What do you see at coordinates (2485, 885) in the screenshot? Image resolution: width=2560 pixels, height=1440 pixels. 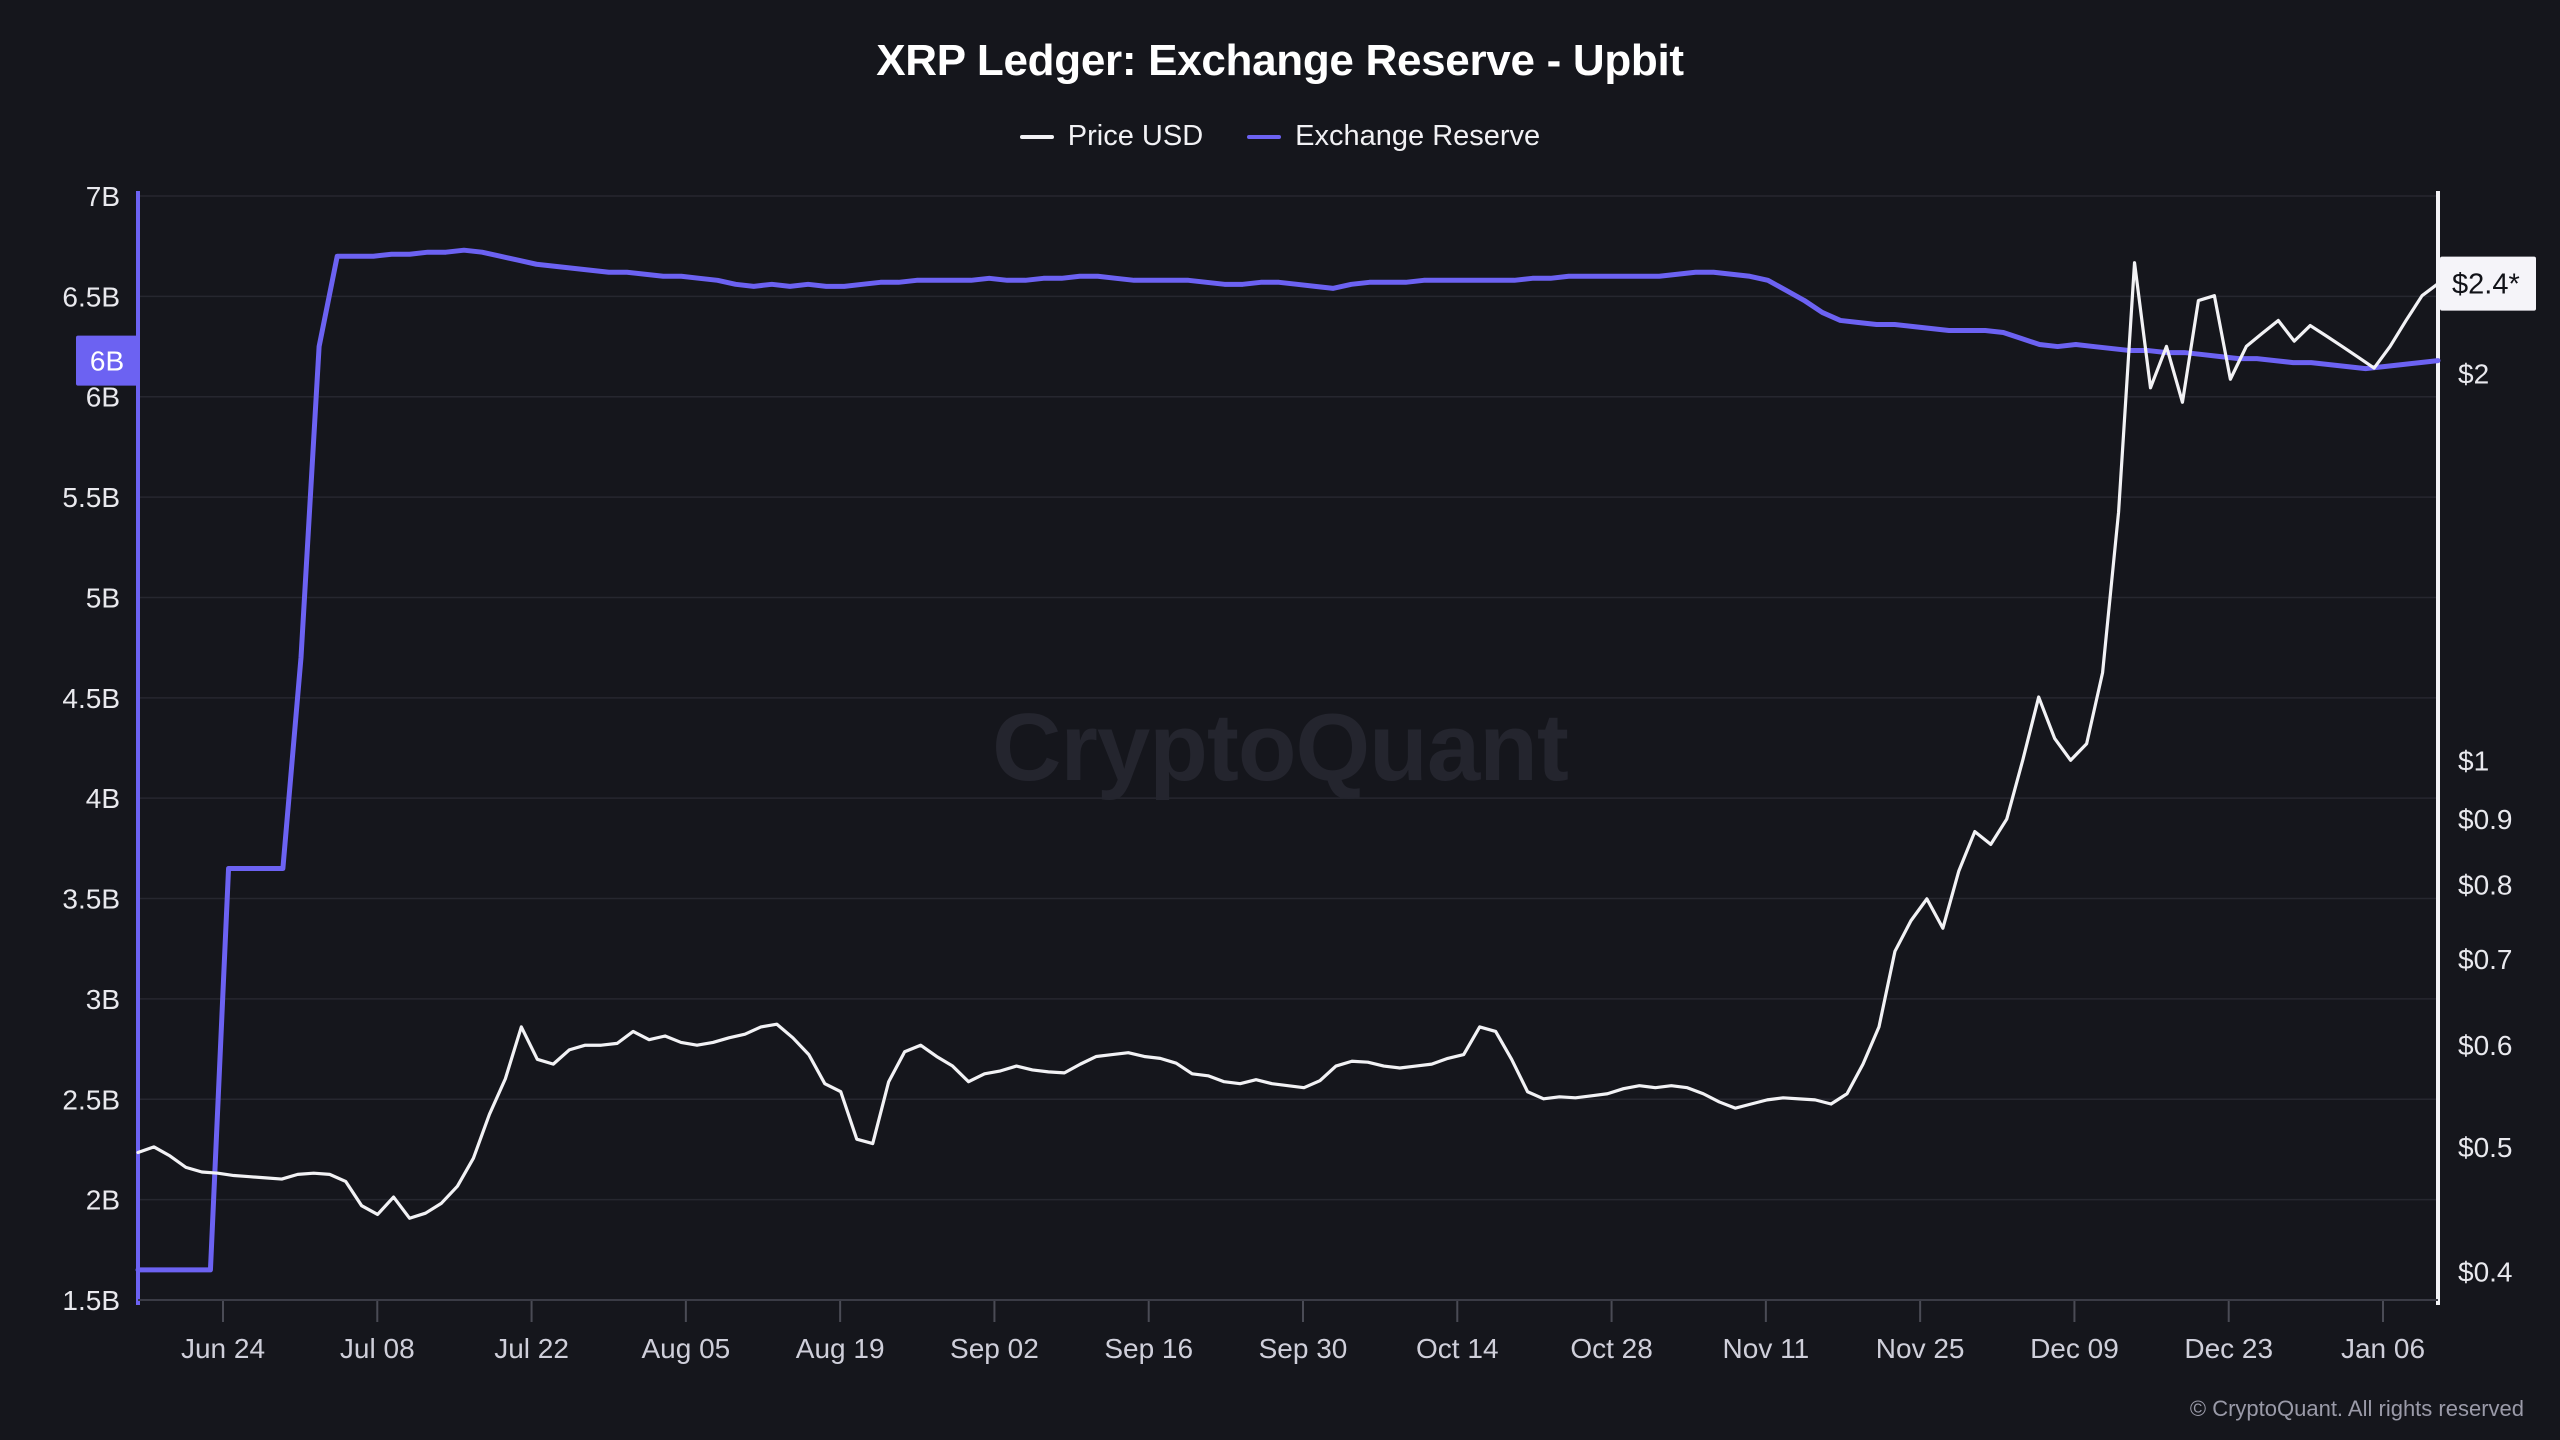 I see `right-axis-tick-$0.8: $0.8` at bounding box center [2485, 885].